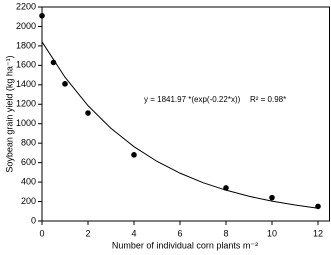 The width and height of the screenshot is (331, 255). I want to click on equation: y = 1841.97 *(exp(-0.22*x)), so click(192, 99).